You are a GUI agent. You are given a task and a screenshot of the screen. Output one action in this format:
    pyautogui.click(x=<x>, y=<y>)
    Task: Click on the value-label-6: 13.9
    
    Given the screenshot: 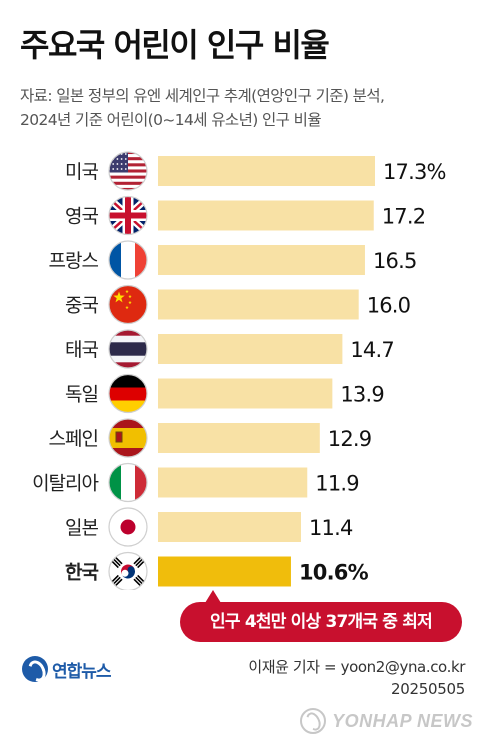 What is the action you would take?
    pyautogui.click(x=362, y=395)
    